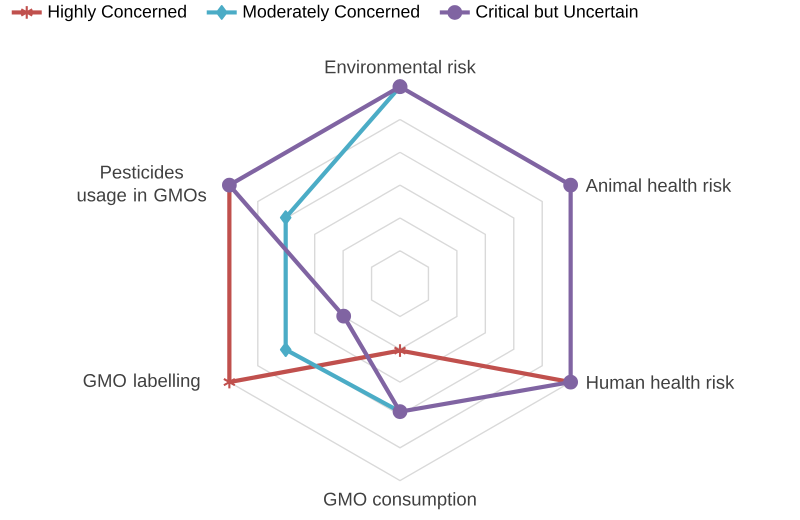  What do you see at coordinates (557, 11) in the screenshot?
I see `legend-label: Critical but Uncertain` at bounding box center [557, 11].